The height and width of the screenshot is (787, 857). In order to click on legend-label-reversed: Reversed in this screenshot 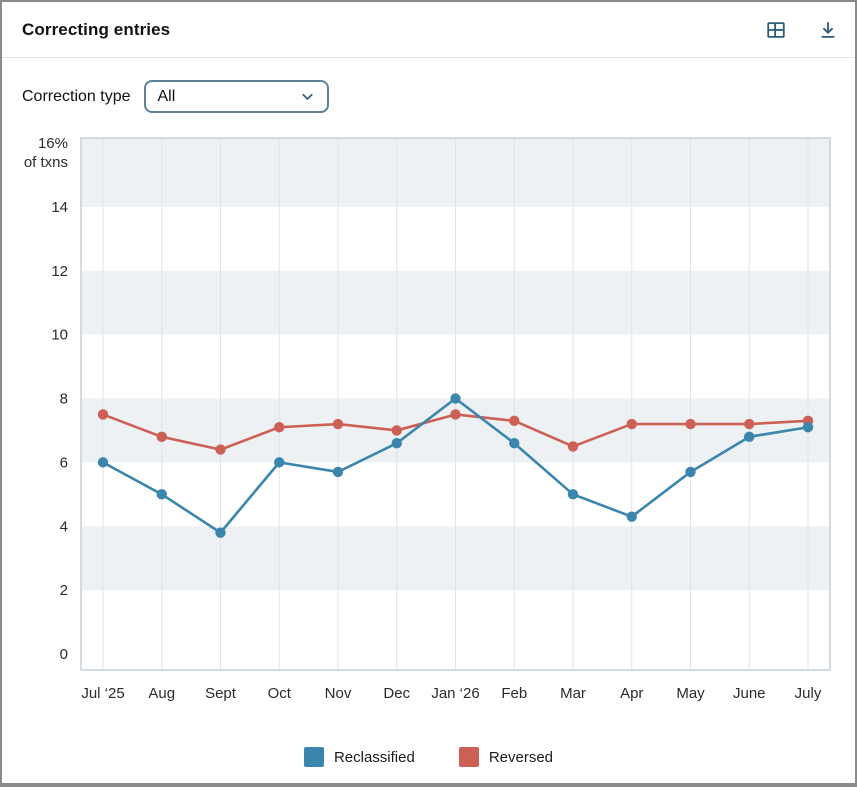, I will do `click(521, 757)`.